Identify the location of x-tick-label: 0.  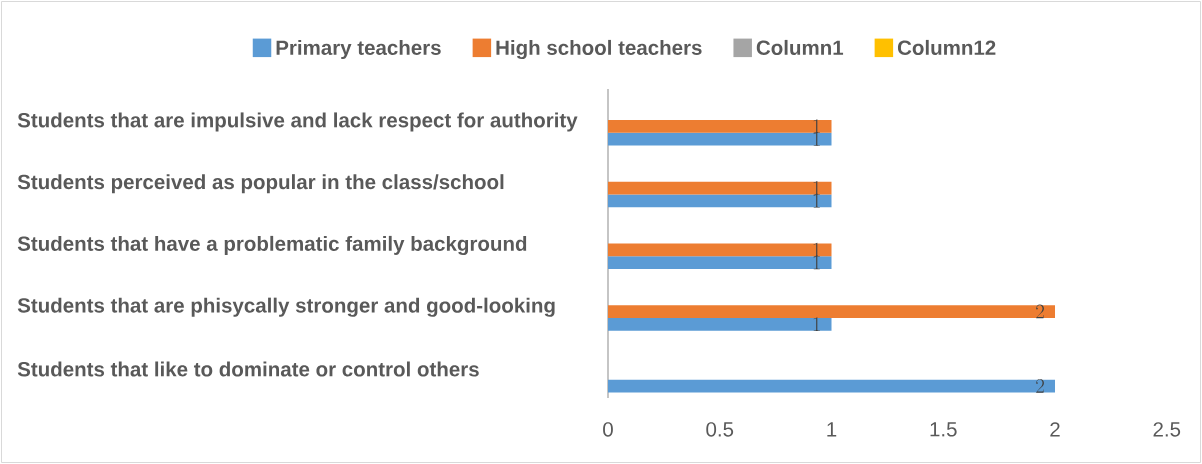
(608, 429).